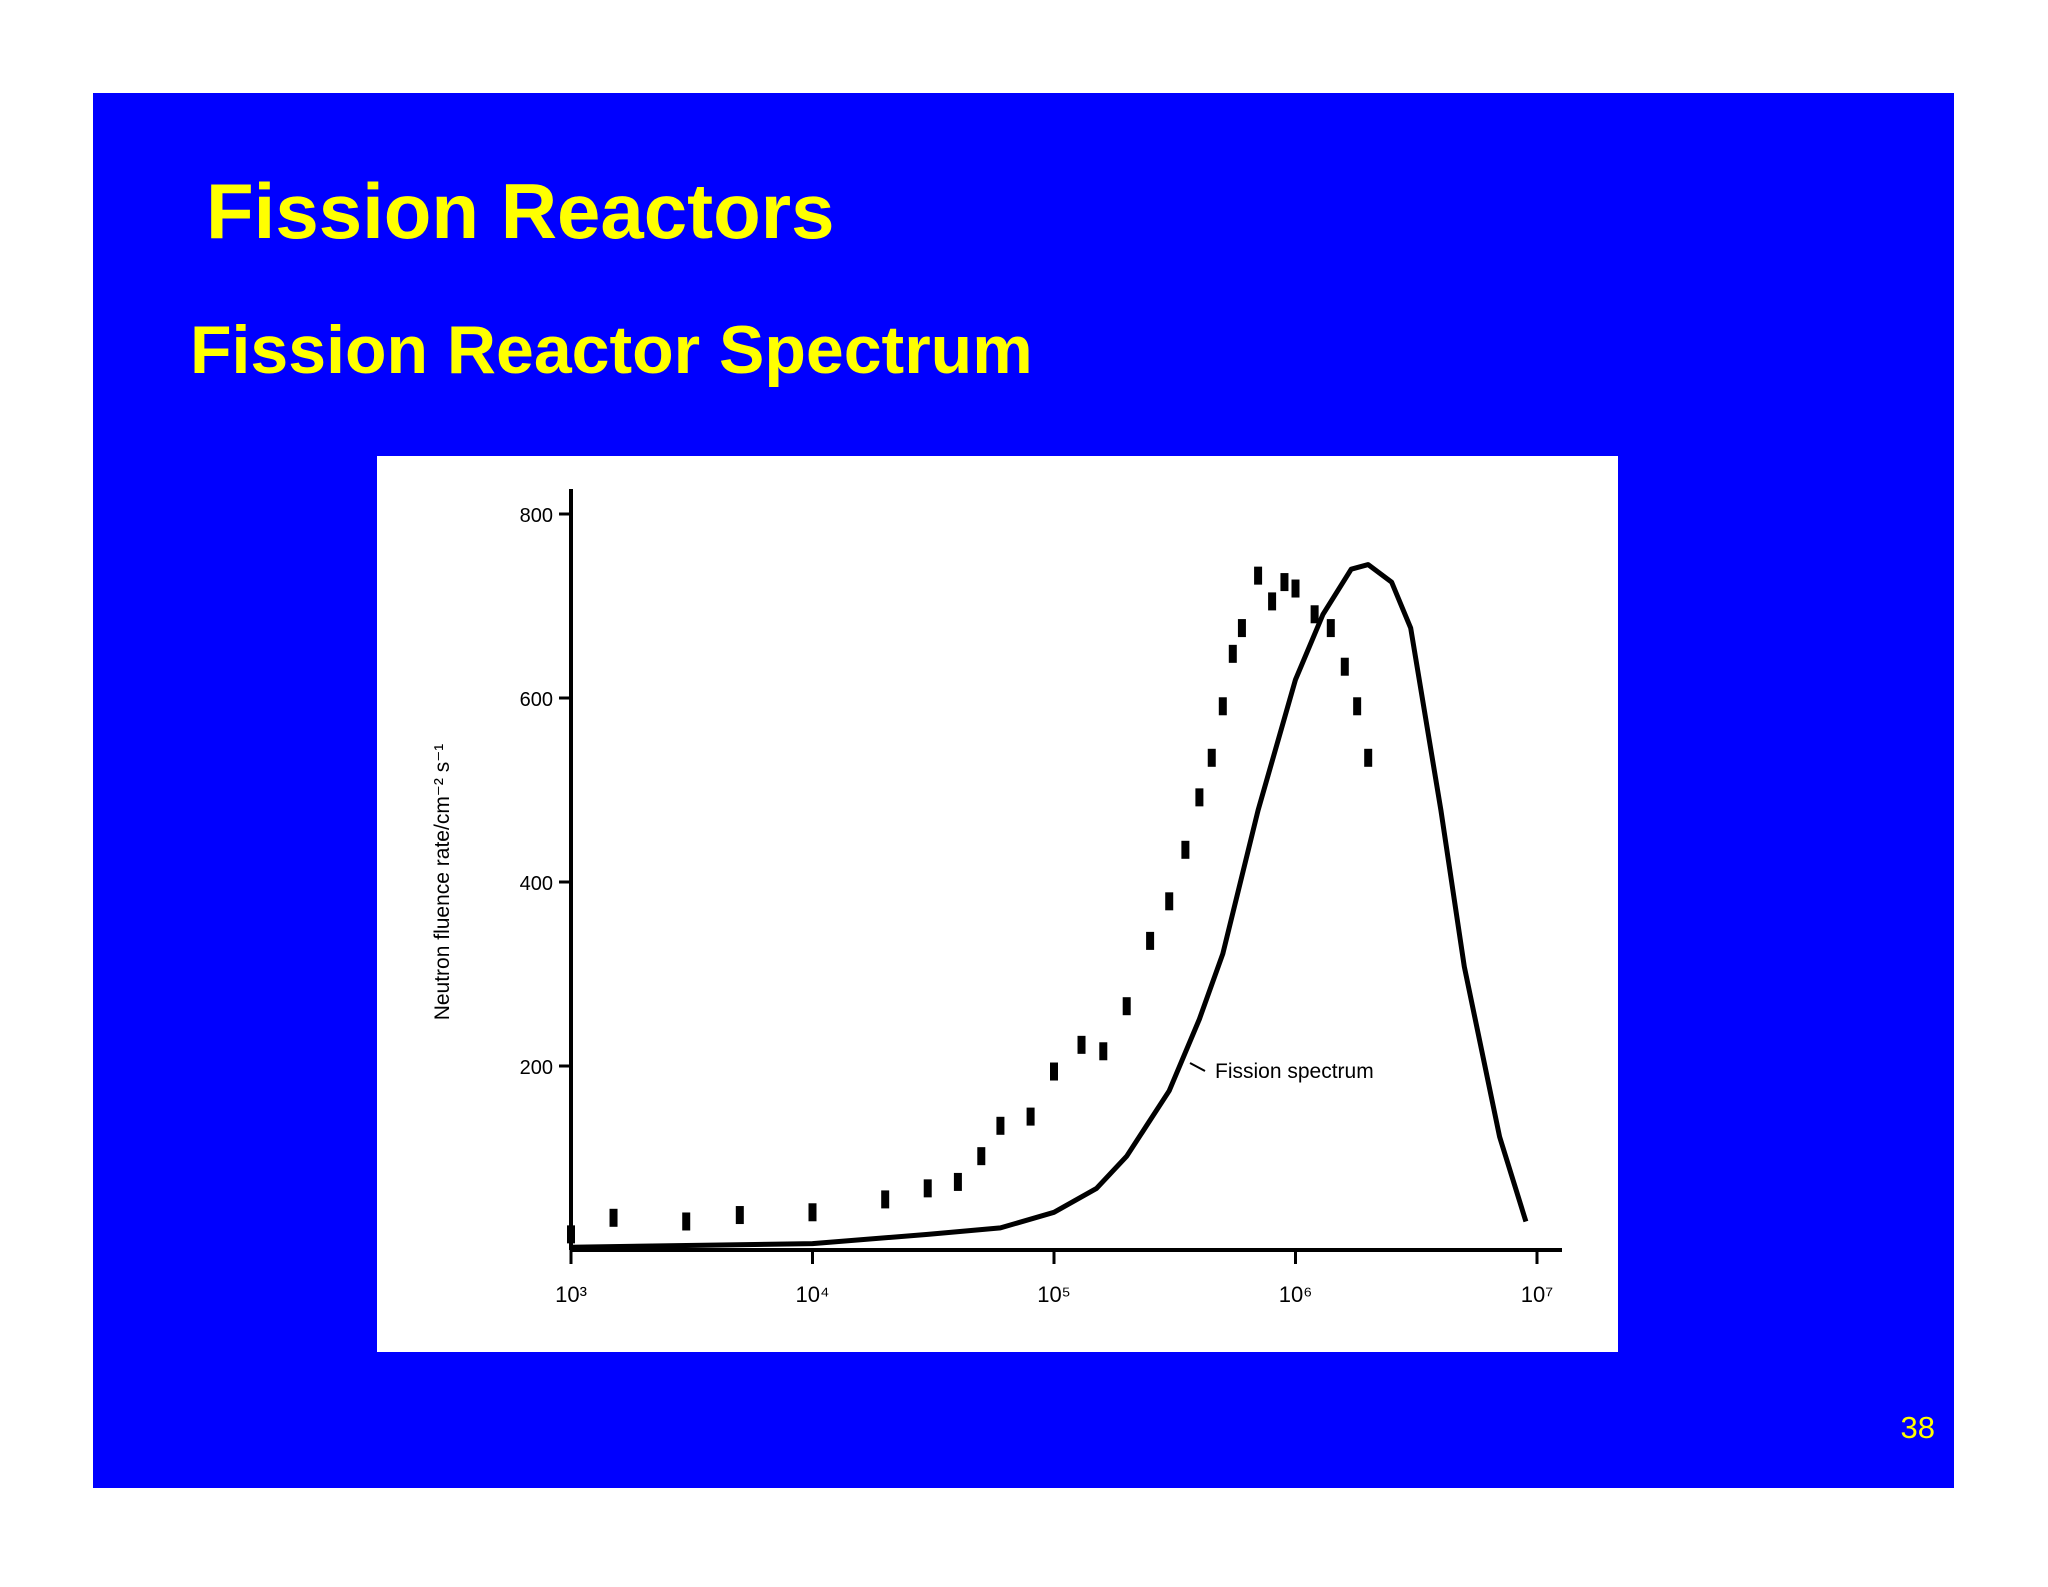 Image resolution: width=2048 pixels, height=1587 pixels. Describe the element at coordinates (611, 350) in the screenshot. I see `slide-subtitle: Fission Reactor Spectrum` at that location.